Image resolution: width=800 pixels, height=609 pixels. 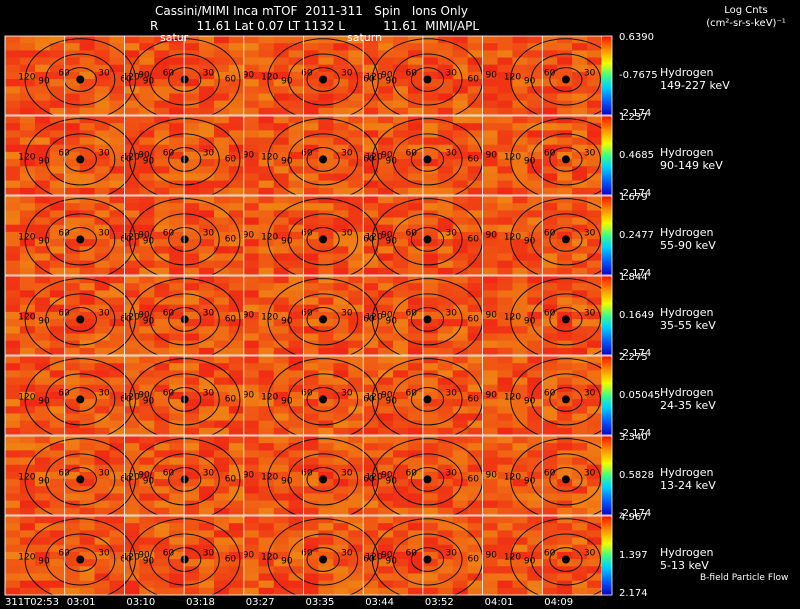 I want to click on saturn-marker, so click(x=565, y=239).